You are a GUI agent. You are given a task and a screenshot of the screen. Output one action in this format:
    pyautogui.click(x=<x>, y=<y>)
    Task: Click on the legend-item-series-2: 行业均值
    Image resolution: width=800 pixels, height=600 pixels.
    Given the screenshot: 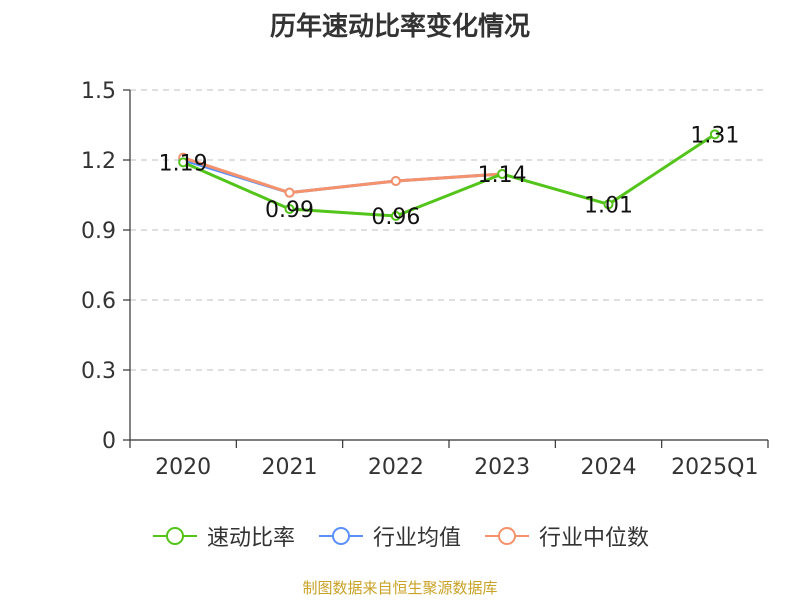 What is the action you would take?
    pyautogui.click(x=389, y=536)
    